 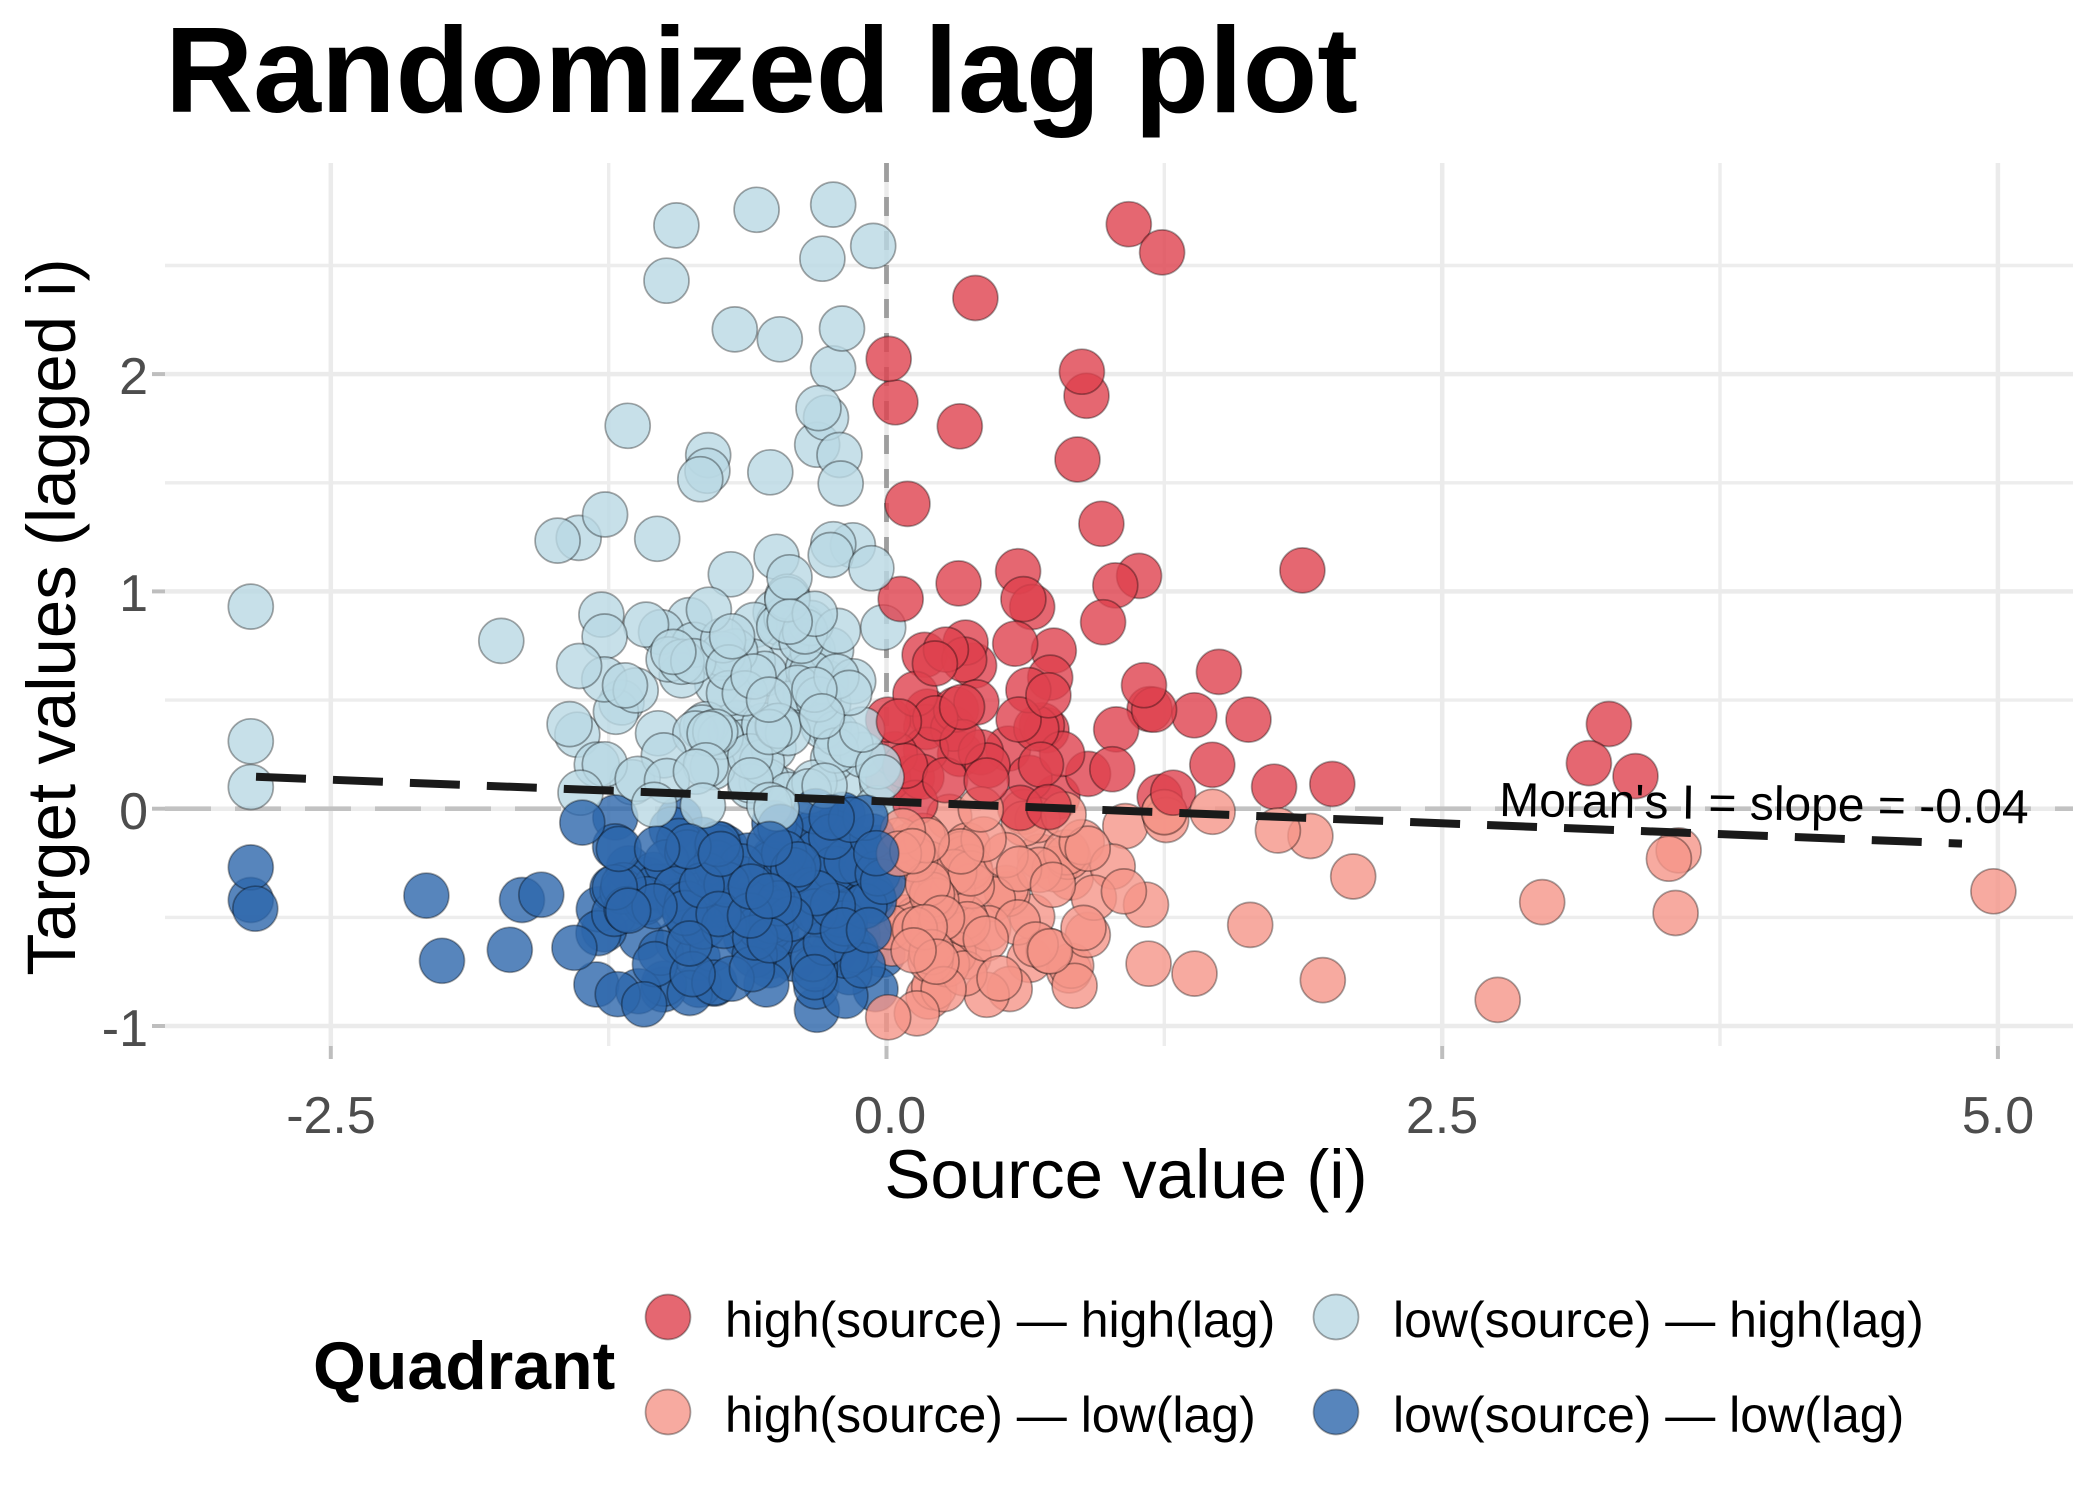 What do you see at coordinates (51, 616) in the screenshot?
I see `svg-text: Target values (lagged i)` at bounding box center [51, 616].